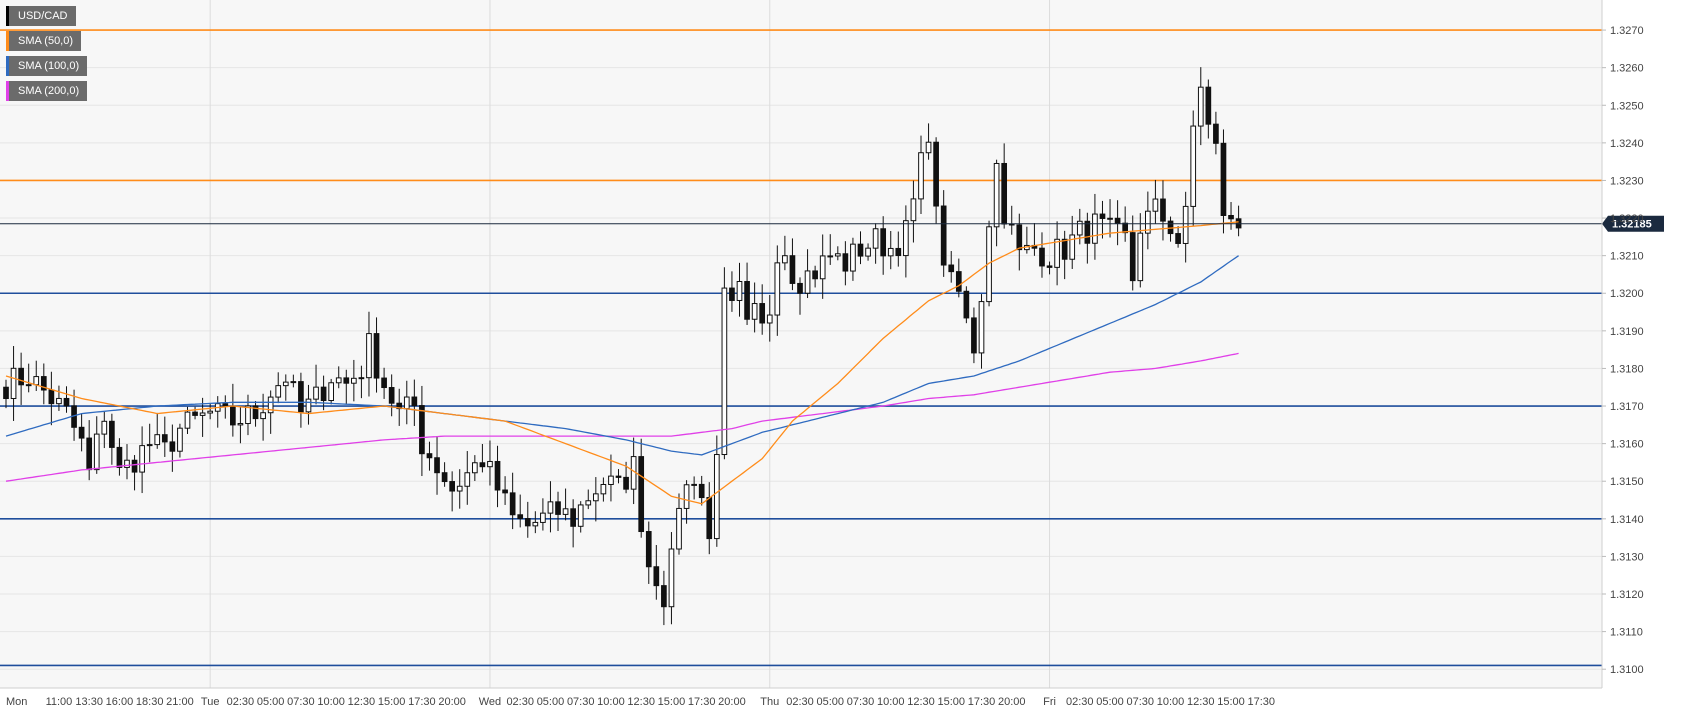  What do you see at coordinates (1627, 257) in the screenshot?
I see `y-tick-label: 1.3210` at bounding box center [1627, 257].